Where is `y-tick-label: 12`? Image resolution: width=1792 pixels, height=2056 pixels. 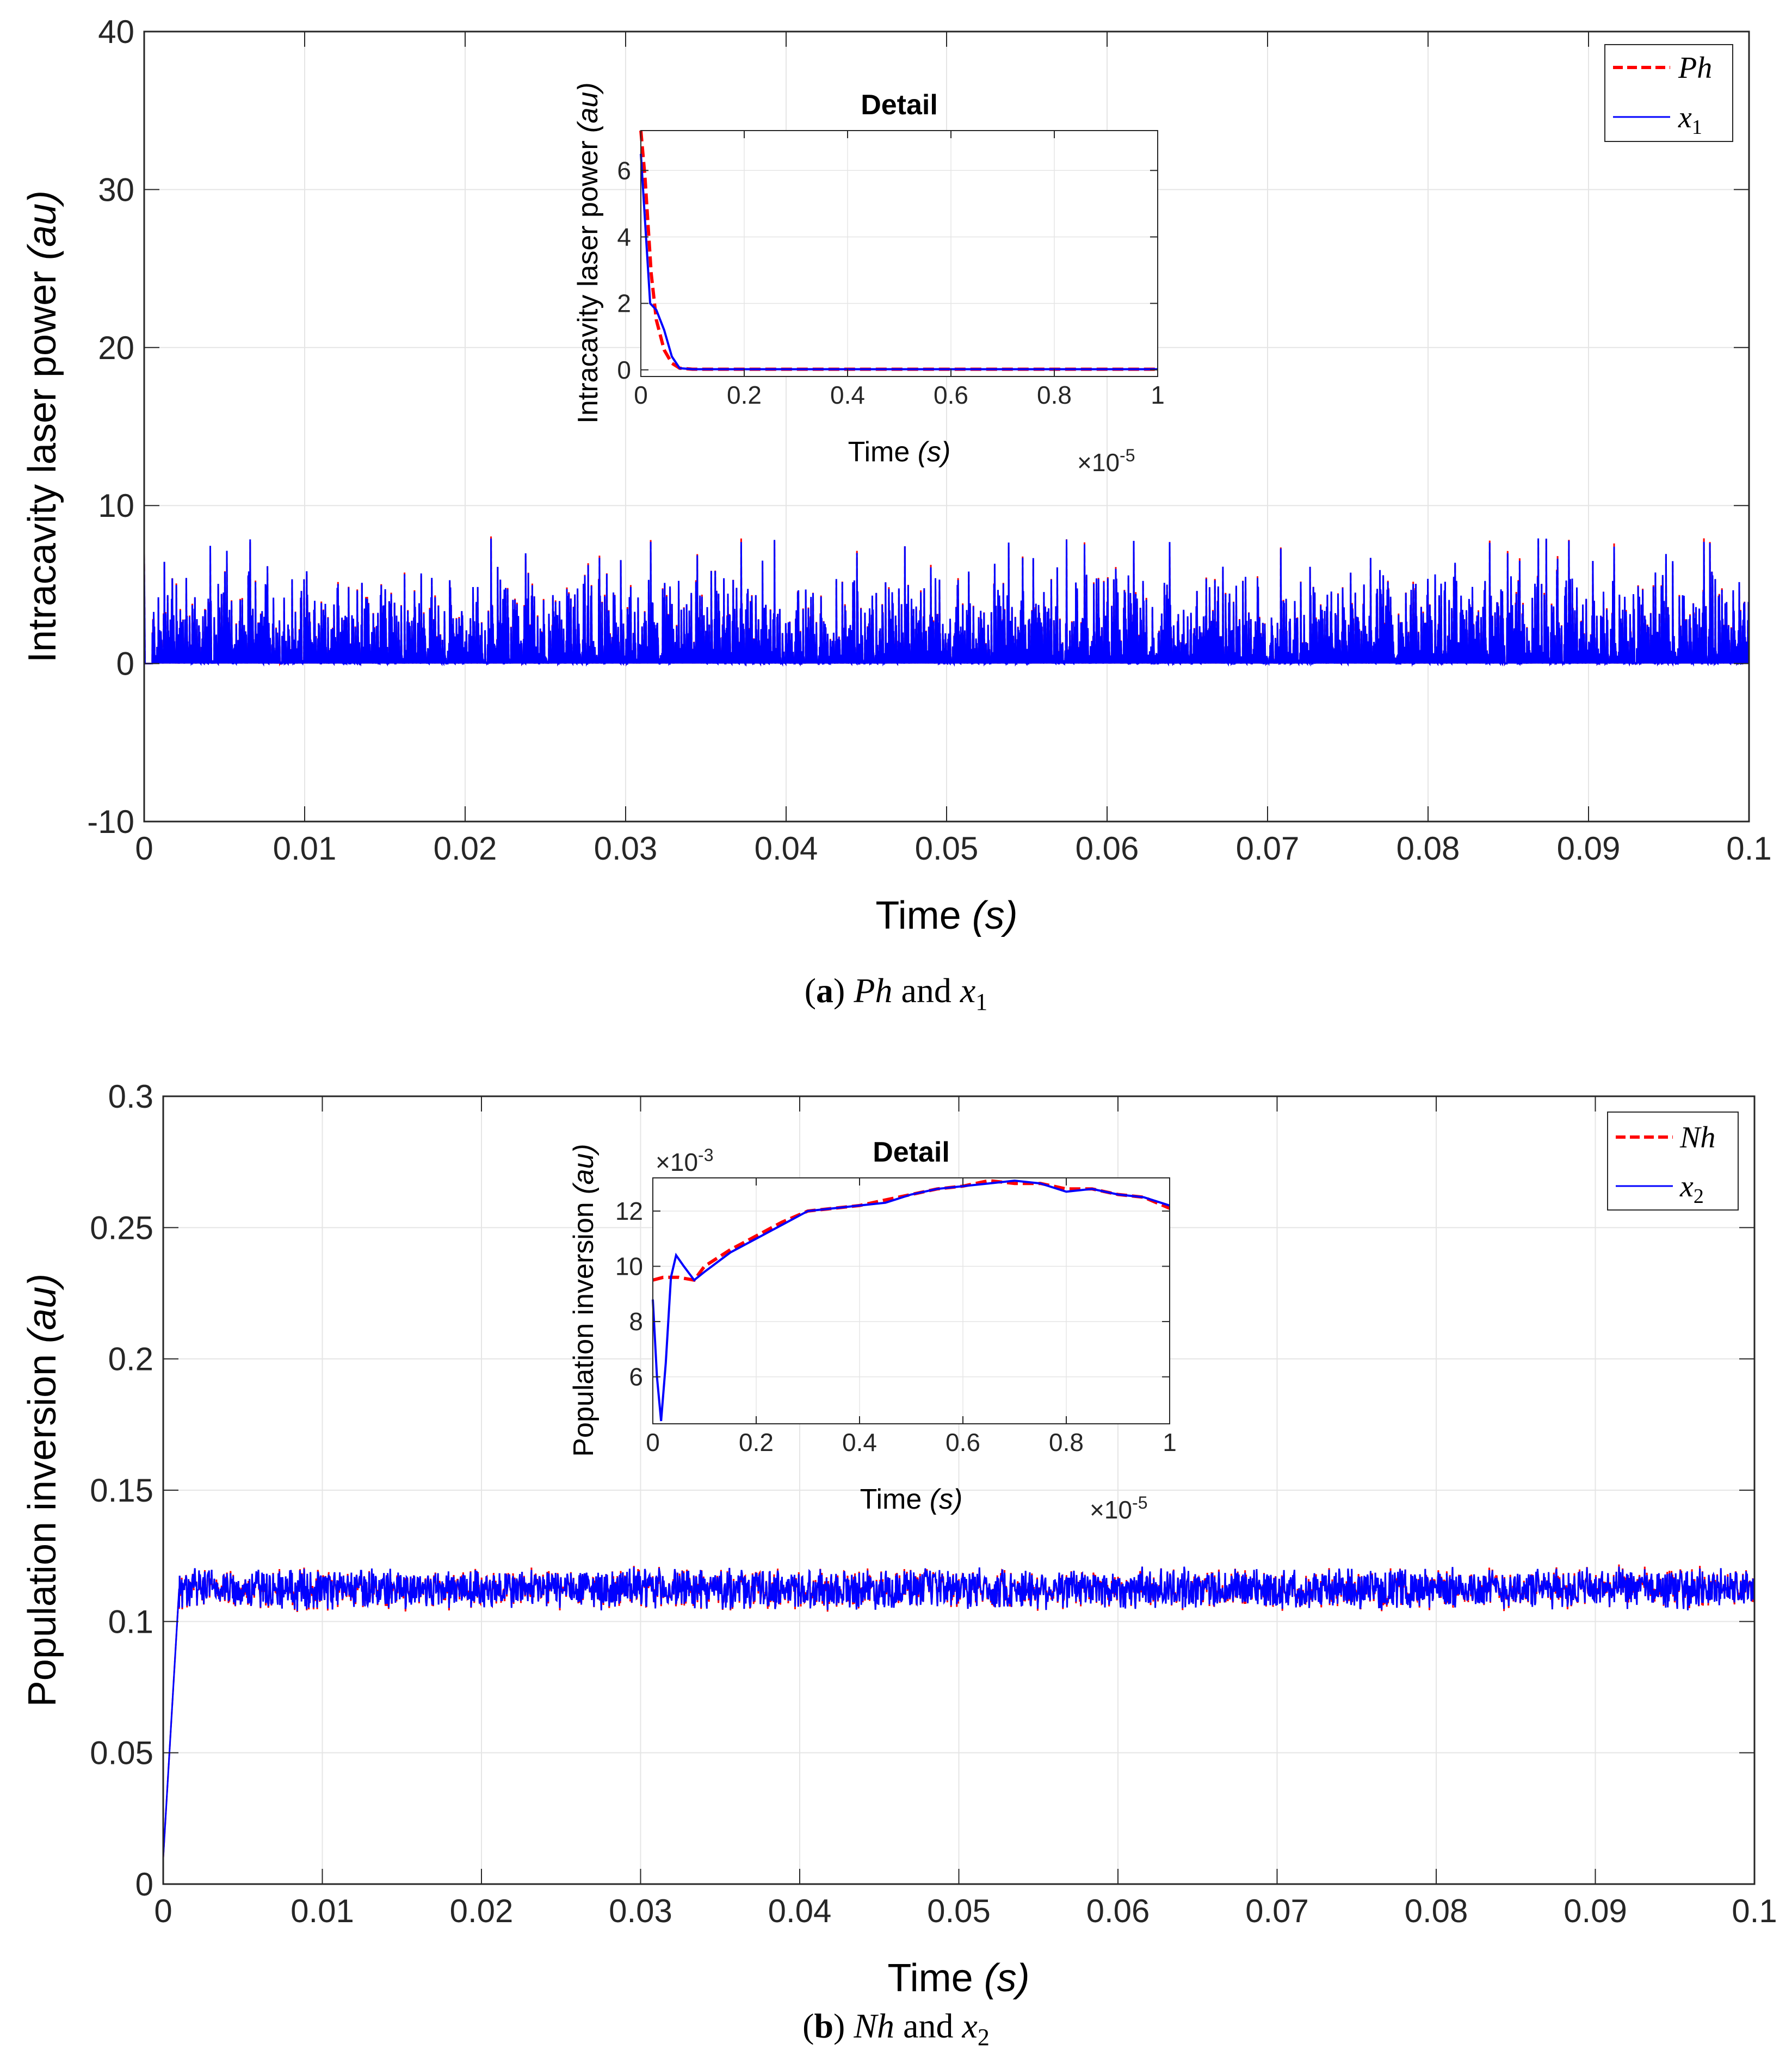 y-tick-label: 12 is located at coordinates (629, 1211).